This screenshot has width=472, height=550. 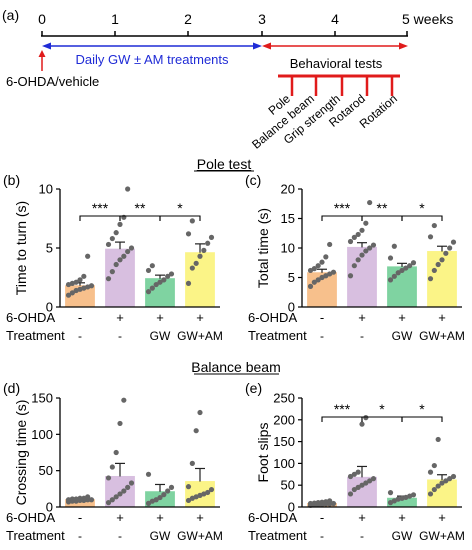 I want to click on treatment-value: GW+AM, so click(x=200, y=336).